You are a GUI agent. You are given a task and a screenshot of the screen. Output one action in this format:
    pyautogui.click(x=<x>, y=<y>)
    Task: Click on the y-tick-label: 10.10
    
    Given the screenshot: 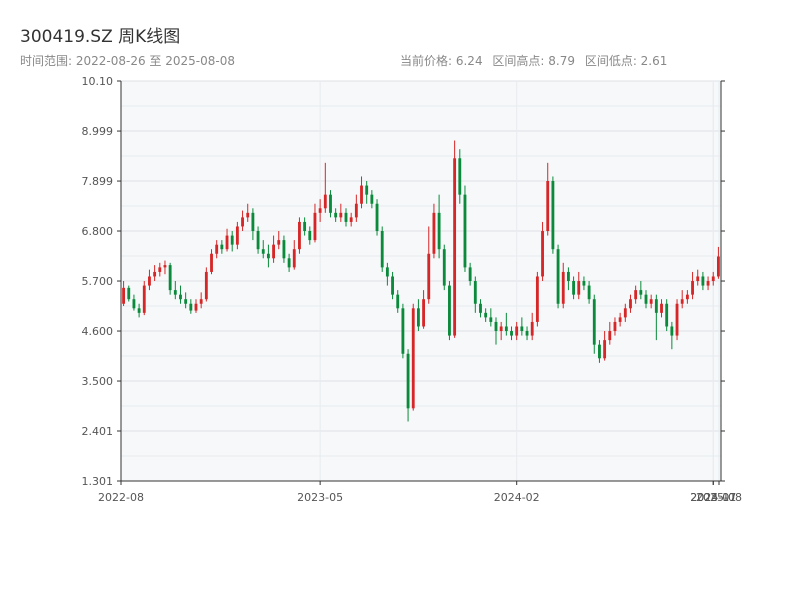 What is the action you would take?
    pyautogui.click(x=98, y=81)
    